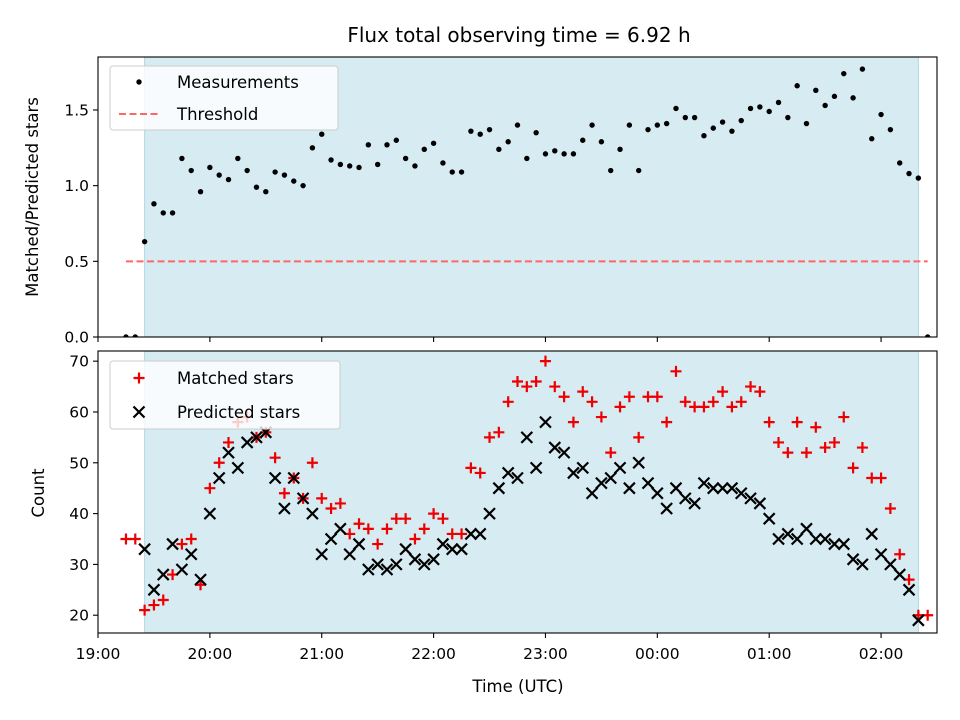 Image resolution: width=960 pixels, height=720 pixels. I want to click on x-tick-label: 19:00, so click(98, 654).